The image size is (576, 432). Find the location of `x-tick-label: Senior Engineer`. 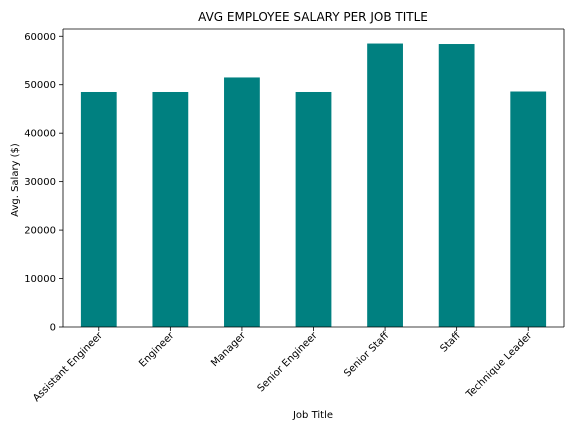

x-tick-label: Senior Engineer is located at coordinates (288, 362).